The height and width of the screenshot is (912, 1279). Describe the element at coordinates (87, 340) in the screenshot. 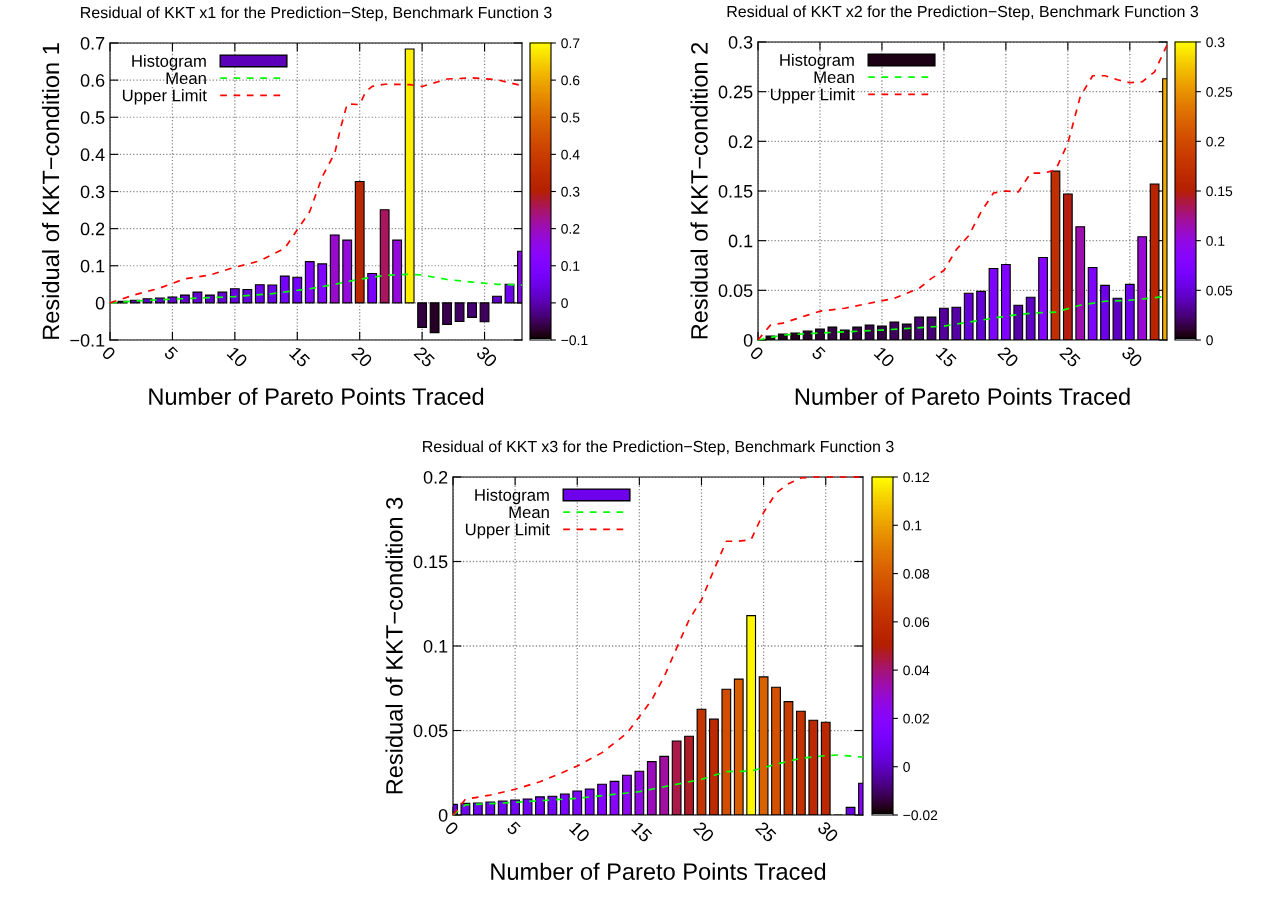

I see `y-tick-label: −0.1` at that location.